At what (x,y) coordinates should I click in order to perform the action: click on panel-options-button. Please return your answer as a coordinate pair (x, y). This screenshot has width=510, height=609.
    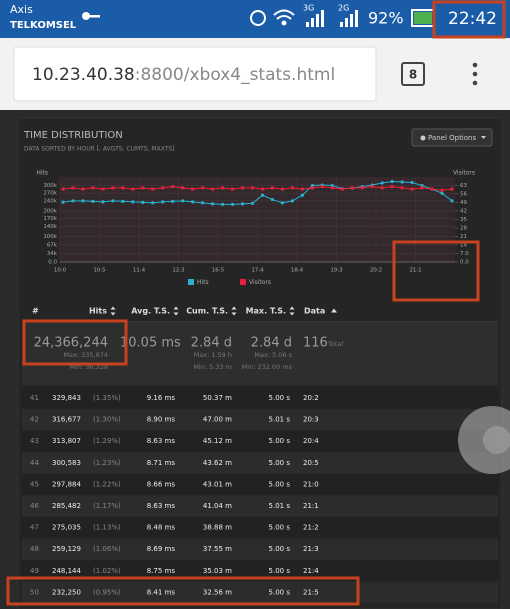
    Looking at the image, I should click on (452, 137).